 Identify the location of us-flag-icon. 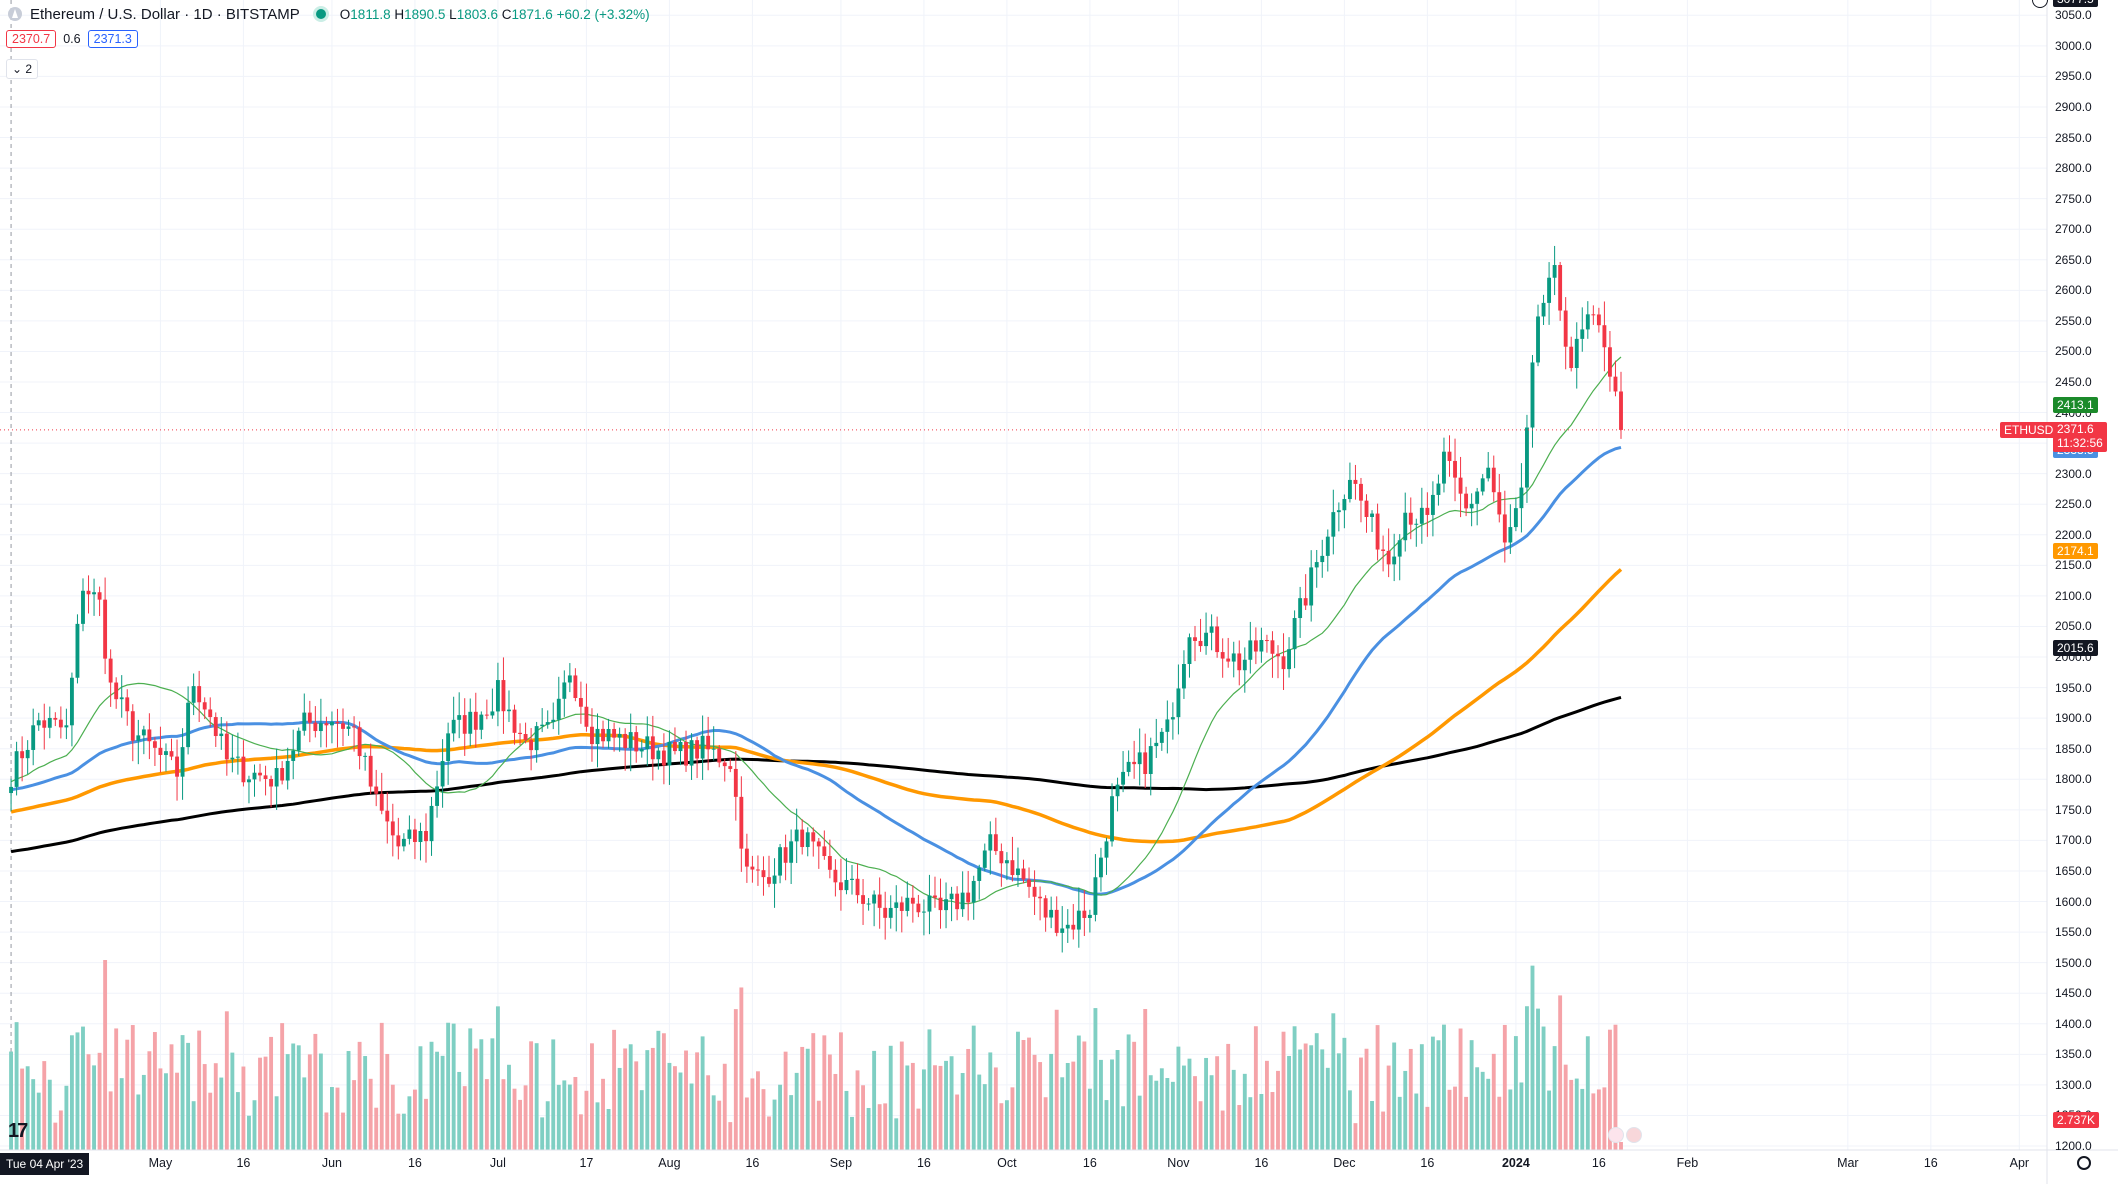
(1634, 1135).